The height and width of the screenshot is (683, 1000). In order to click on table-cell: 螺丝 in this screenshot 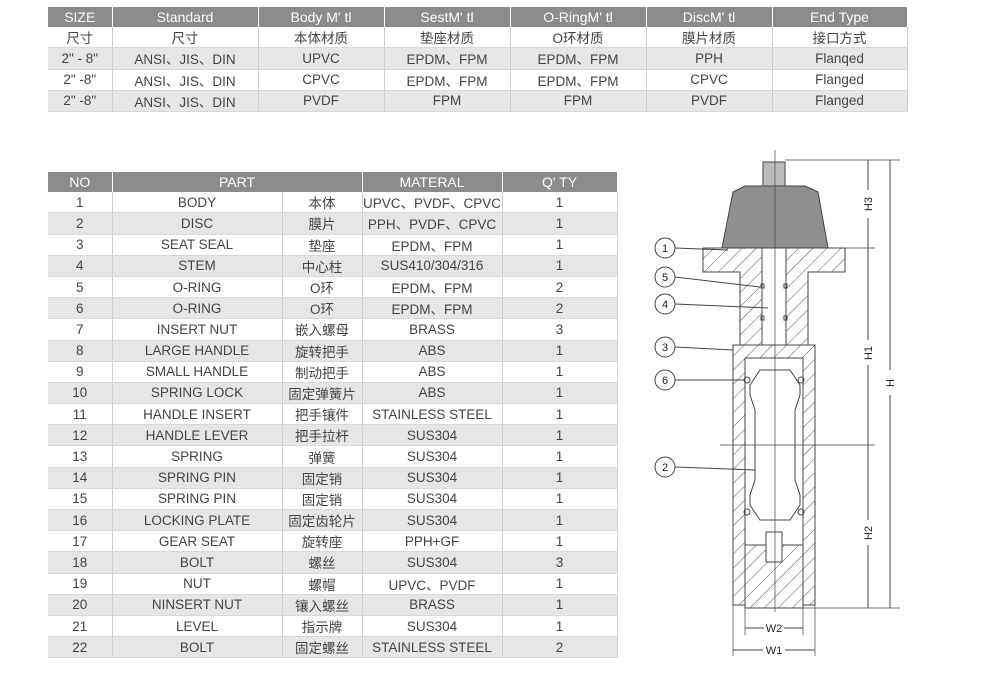, I will do `click(322, 562)`.